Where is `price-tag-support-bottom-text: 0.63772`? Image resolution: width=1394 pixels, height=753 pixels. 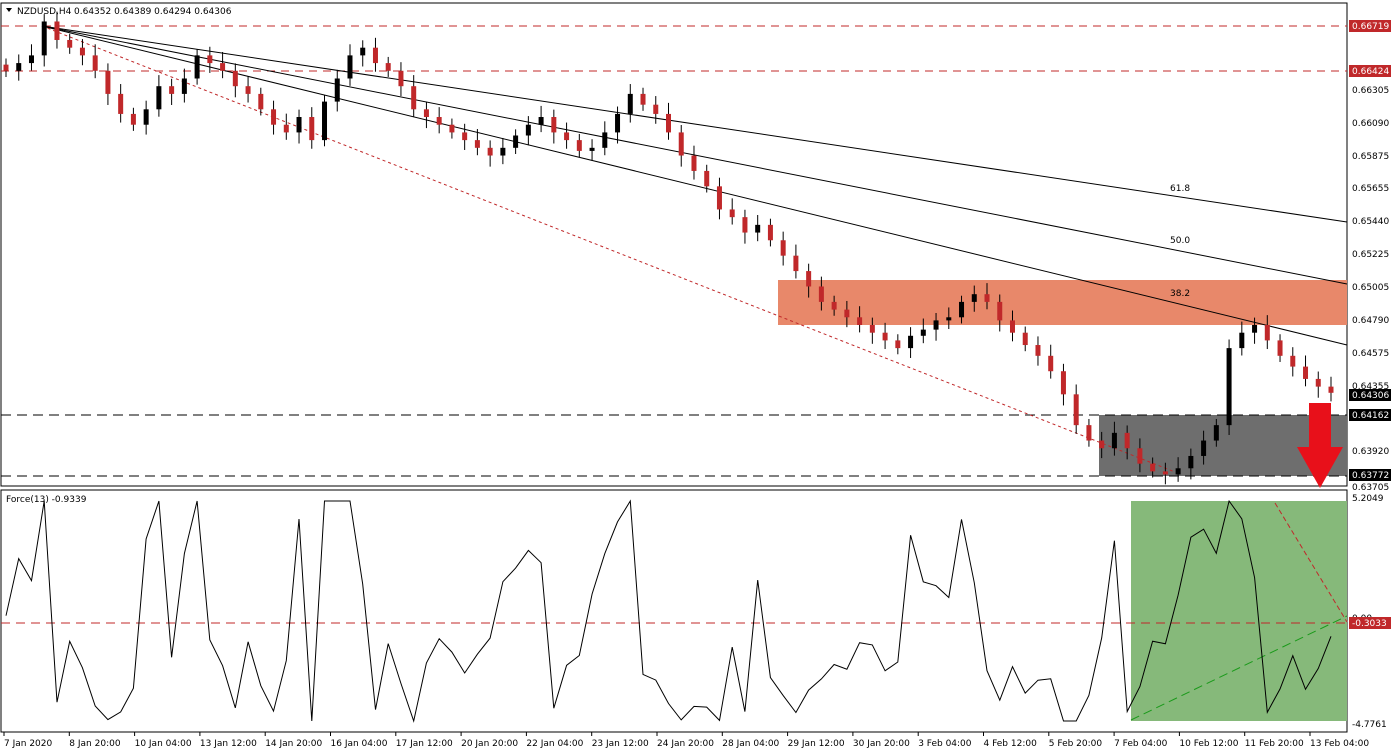 price-tag-support-bottom-text: 0.63772 is located at coordinates (1370, 476).